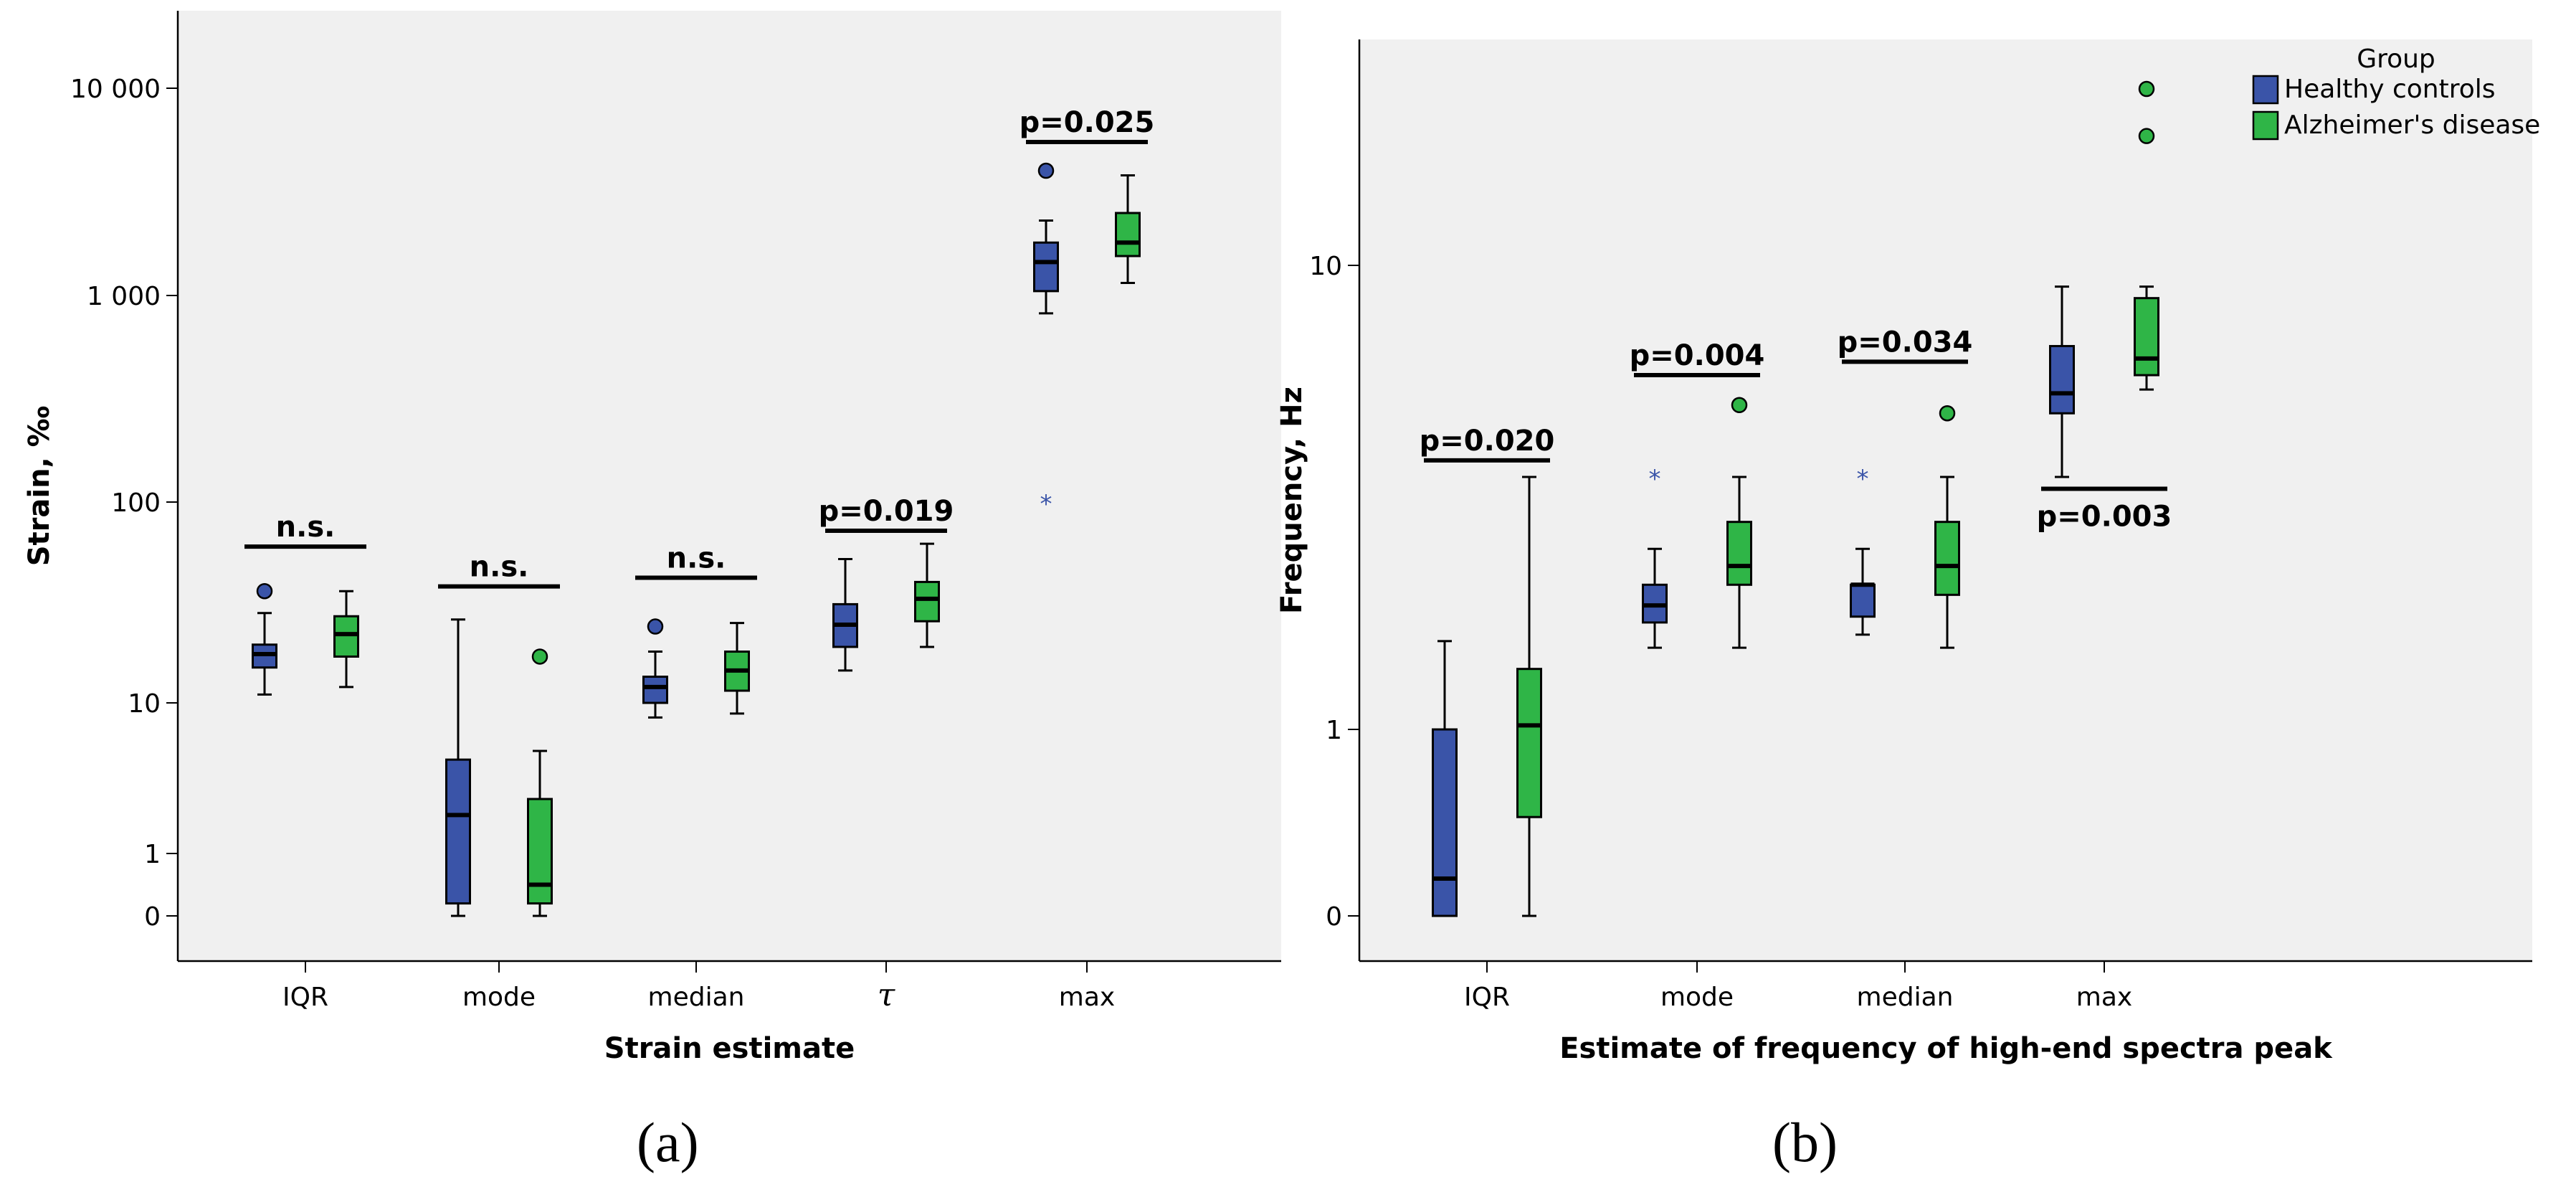 The height and width of the screenshot is (1187, 2576). Describe the element at coordinates (1805, 1142) in the screenshot. I see `caption-b: (b)` at that location.